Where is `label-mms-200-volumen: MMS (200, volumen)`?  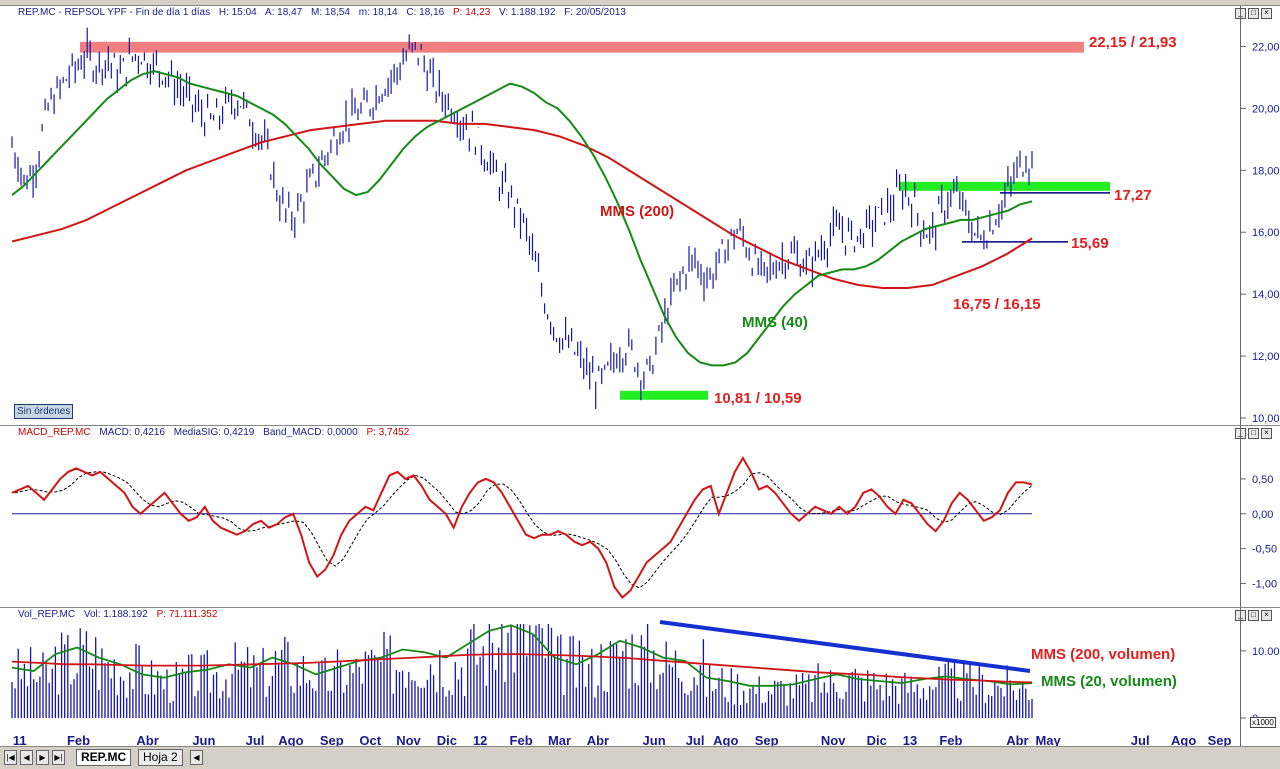
label-mms-200-volumen: MMS (200, volumen) is located at coordinates (1103, 654).